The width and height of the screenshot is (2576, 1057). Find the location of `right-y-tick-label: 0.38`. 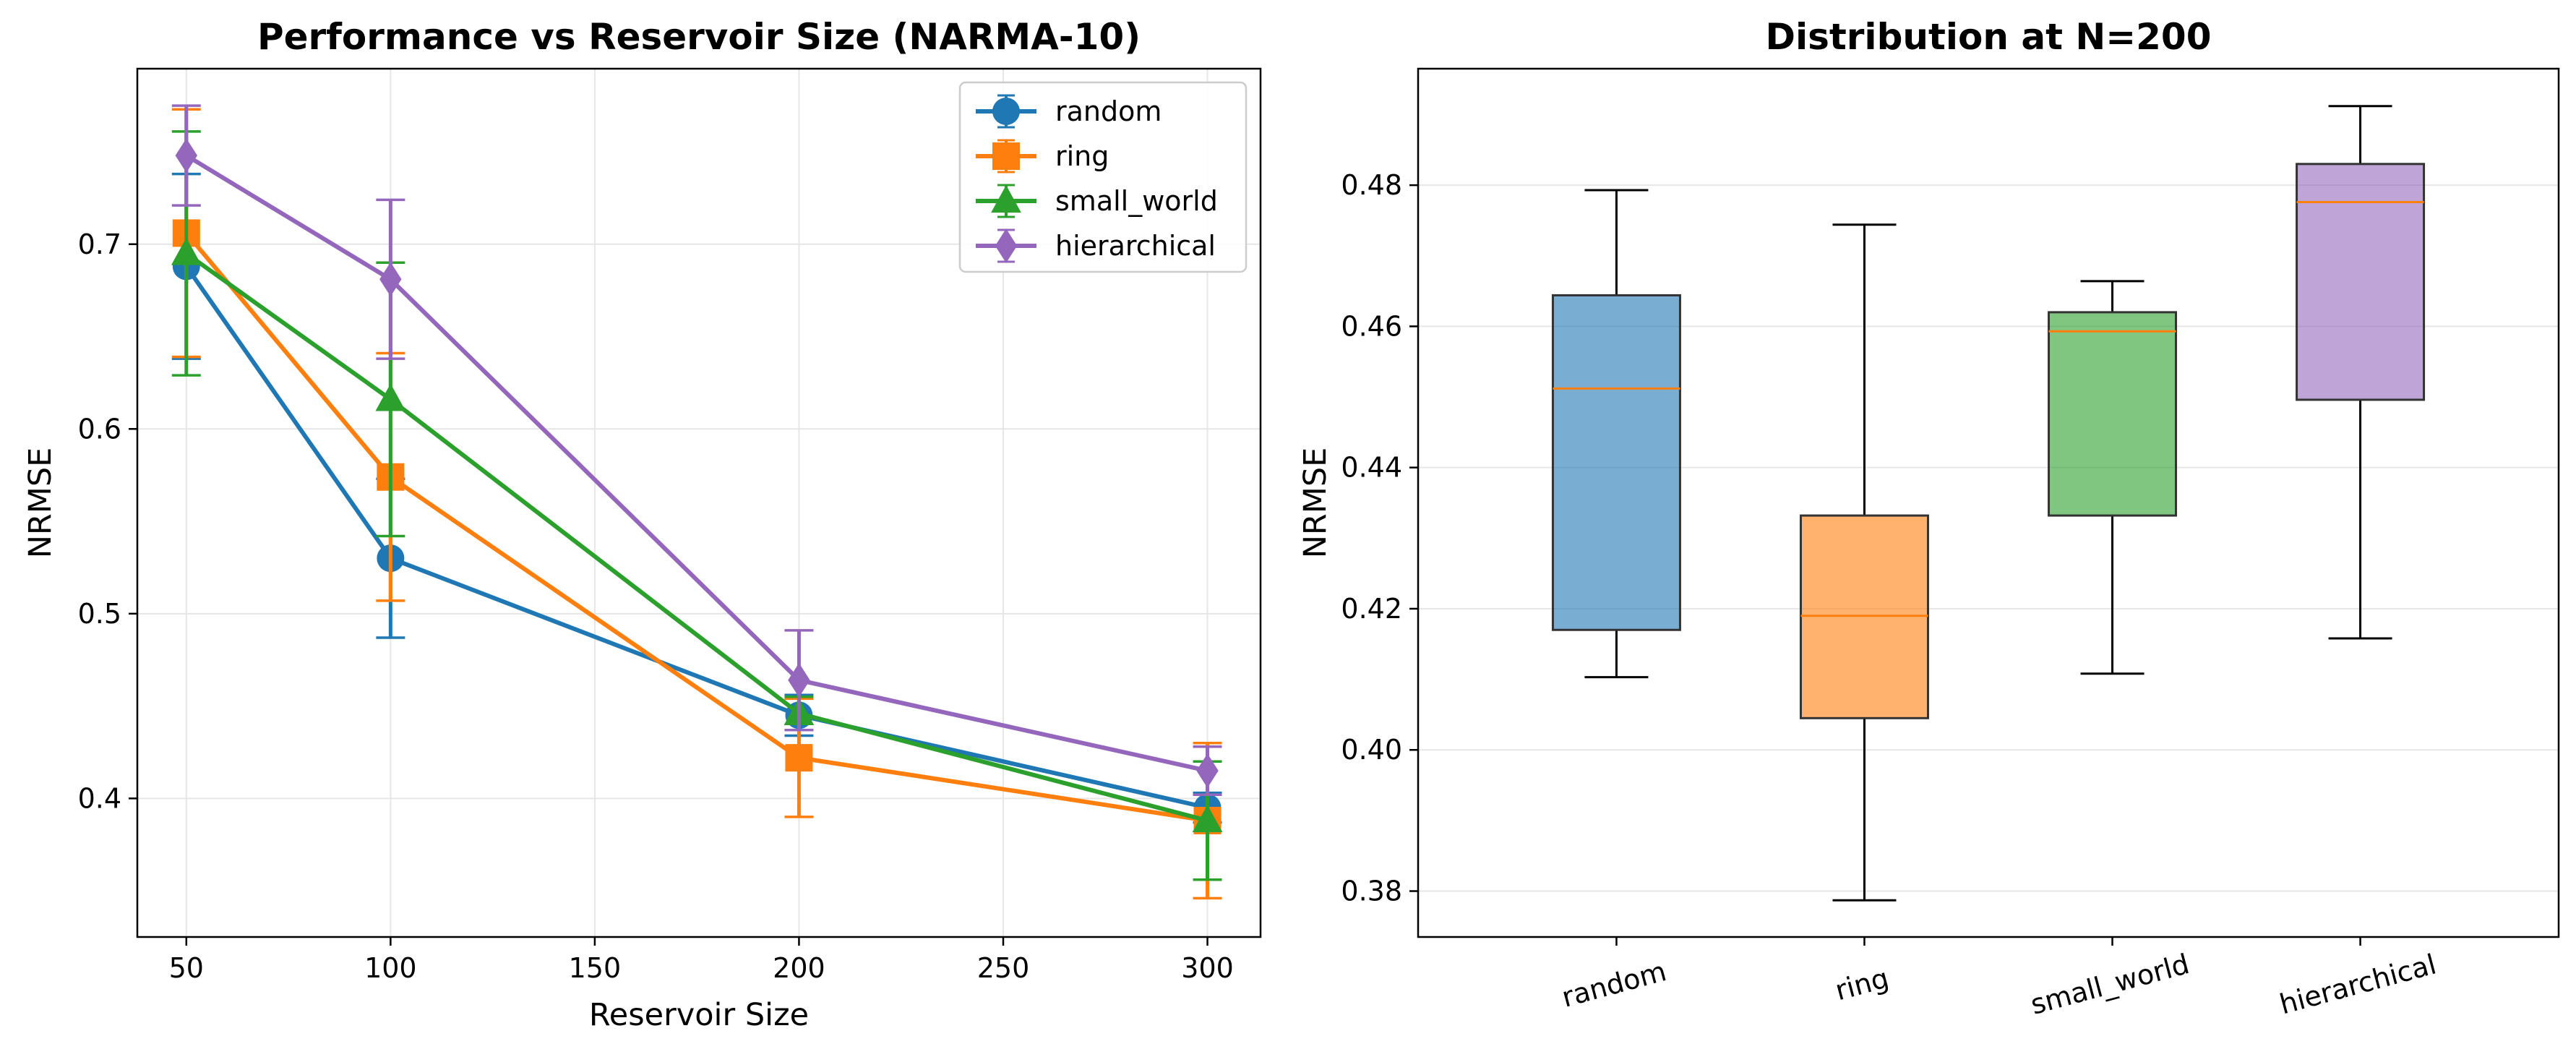

right-y-tick-label: 0.38 is located at coordinates (1372, 891).